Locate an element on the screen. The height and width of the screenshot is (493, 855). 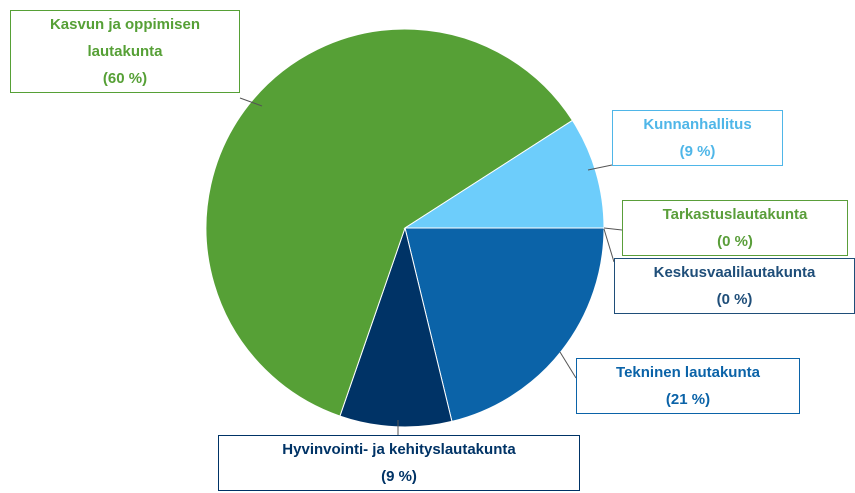
slice-label: Kasvun ja oppimisen lautakunta (60 %) is located at coordinates (125, 51).